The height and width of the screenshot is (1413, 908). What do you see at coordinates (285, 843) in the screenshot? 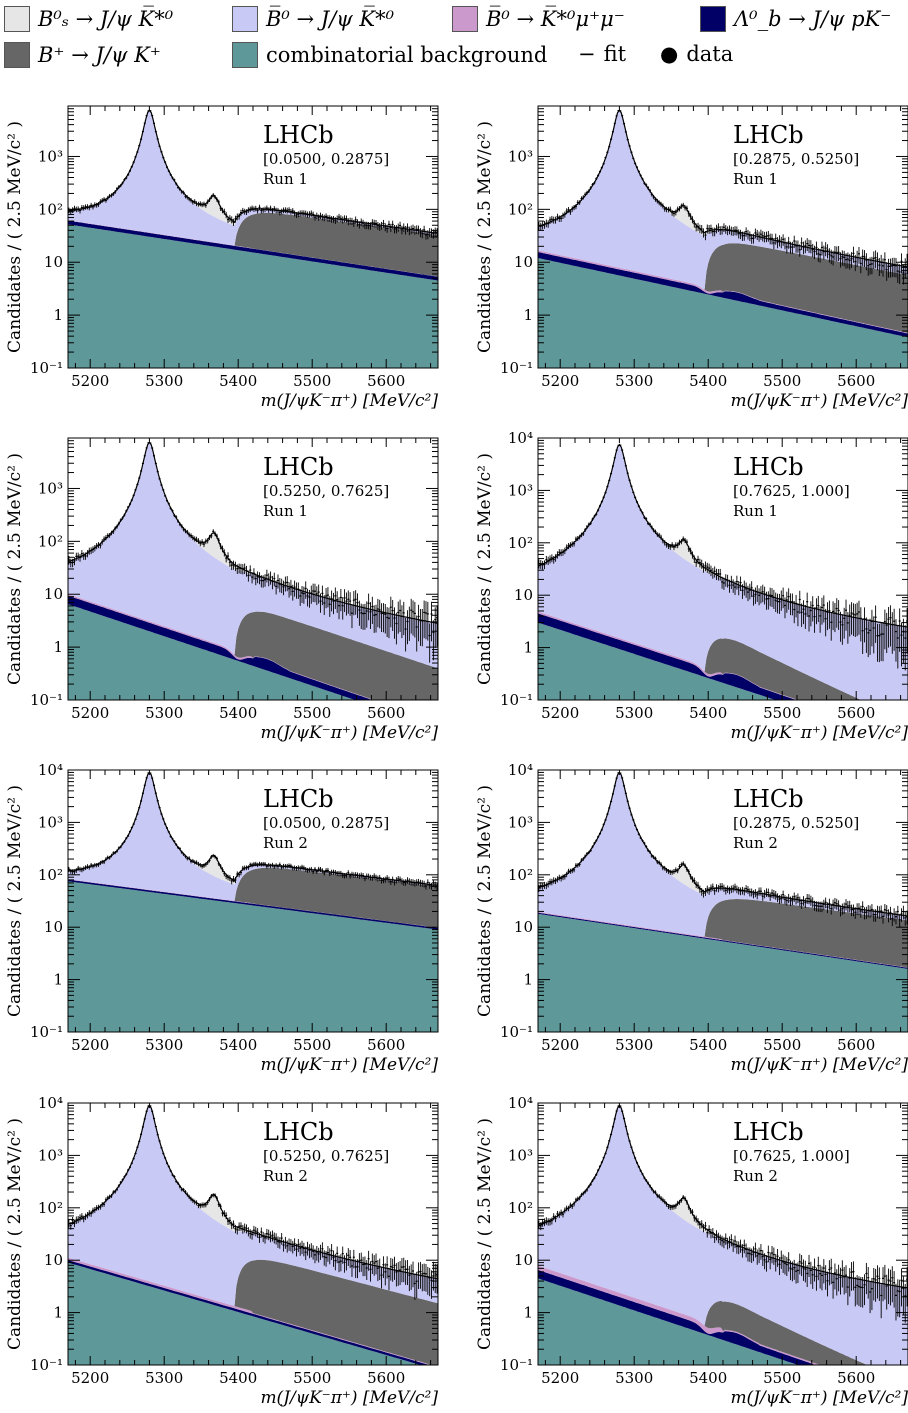
I see `run-label: Run 2` at bounding box center [285, 843].